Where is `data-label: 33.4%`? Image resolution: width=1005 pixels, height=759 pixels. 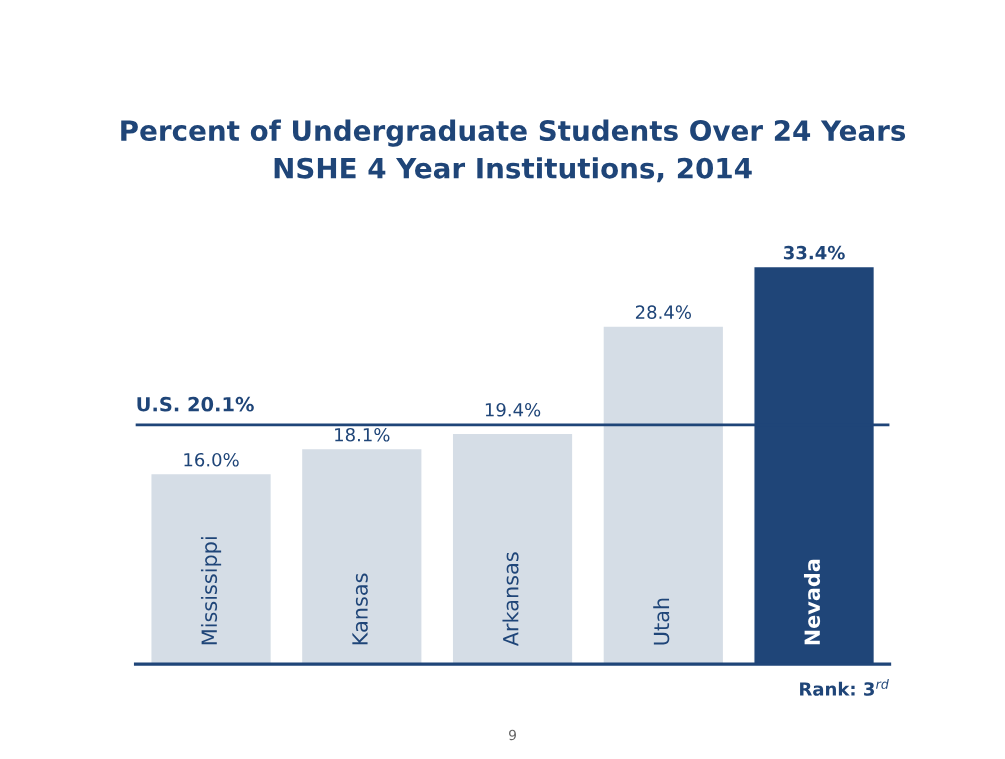 data-label: 33.4% is located at coordinates (814, 252).